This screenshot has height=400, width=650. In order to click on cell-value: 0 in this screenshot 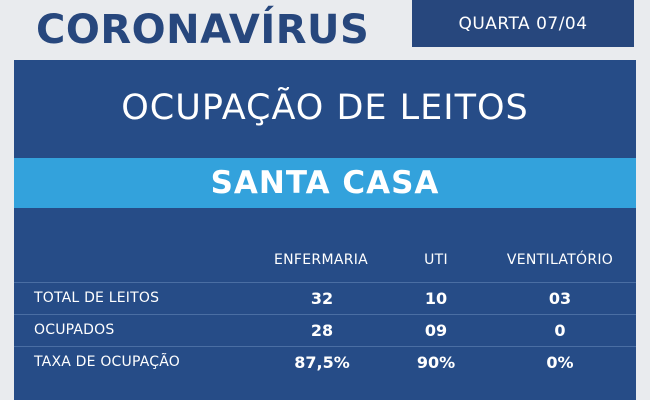, I will do `click(560, 330)`.